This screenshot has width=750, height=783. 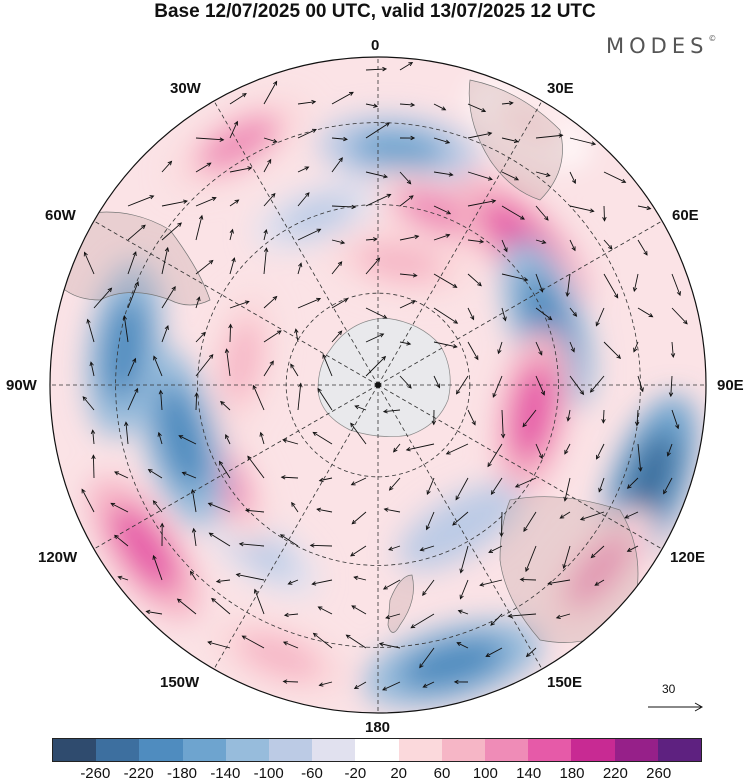 I want to click on colorbar, so click(x=377, y=750).